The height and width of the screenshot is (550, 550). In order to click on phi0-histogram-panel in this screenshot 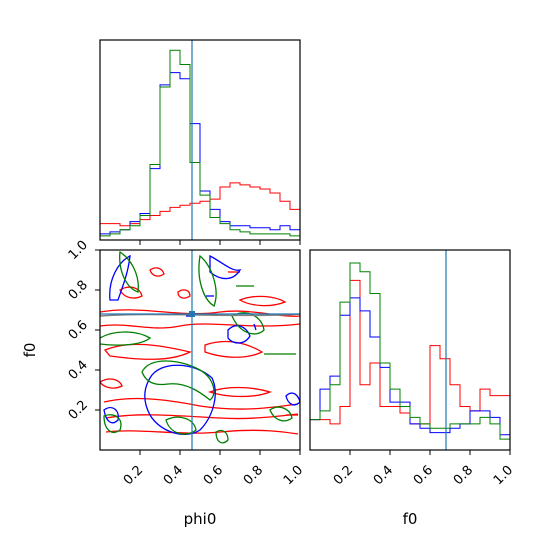, I will do `click(200, 142)`.